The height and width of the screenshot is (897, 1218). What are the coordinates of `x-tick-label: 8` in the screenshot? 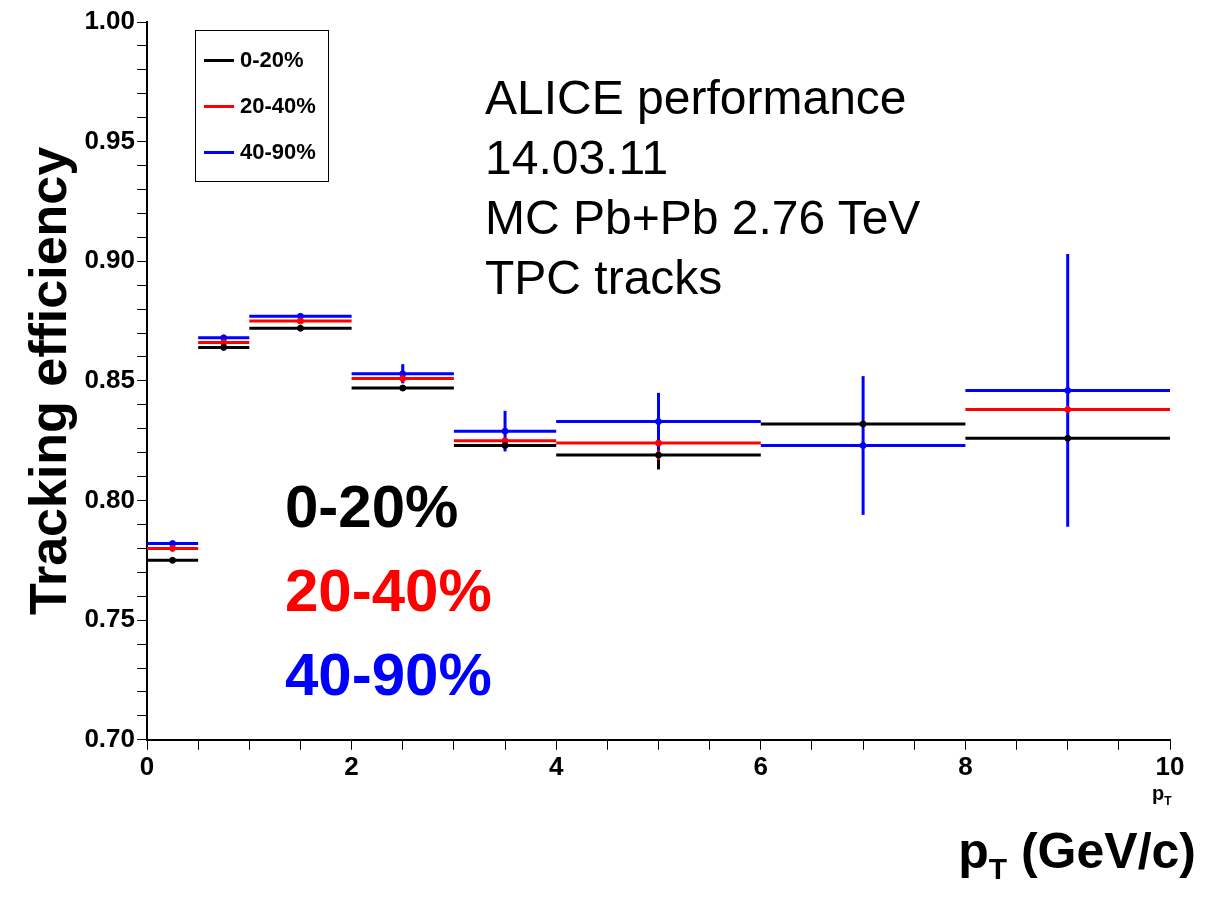 It's located at (965, 765).